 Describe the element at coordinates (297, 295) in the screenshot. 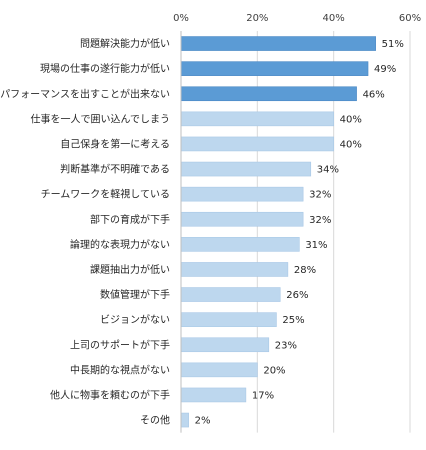

I see `data-label: 26%` at that location.